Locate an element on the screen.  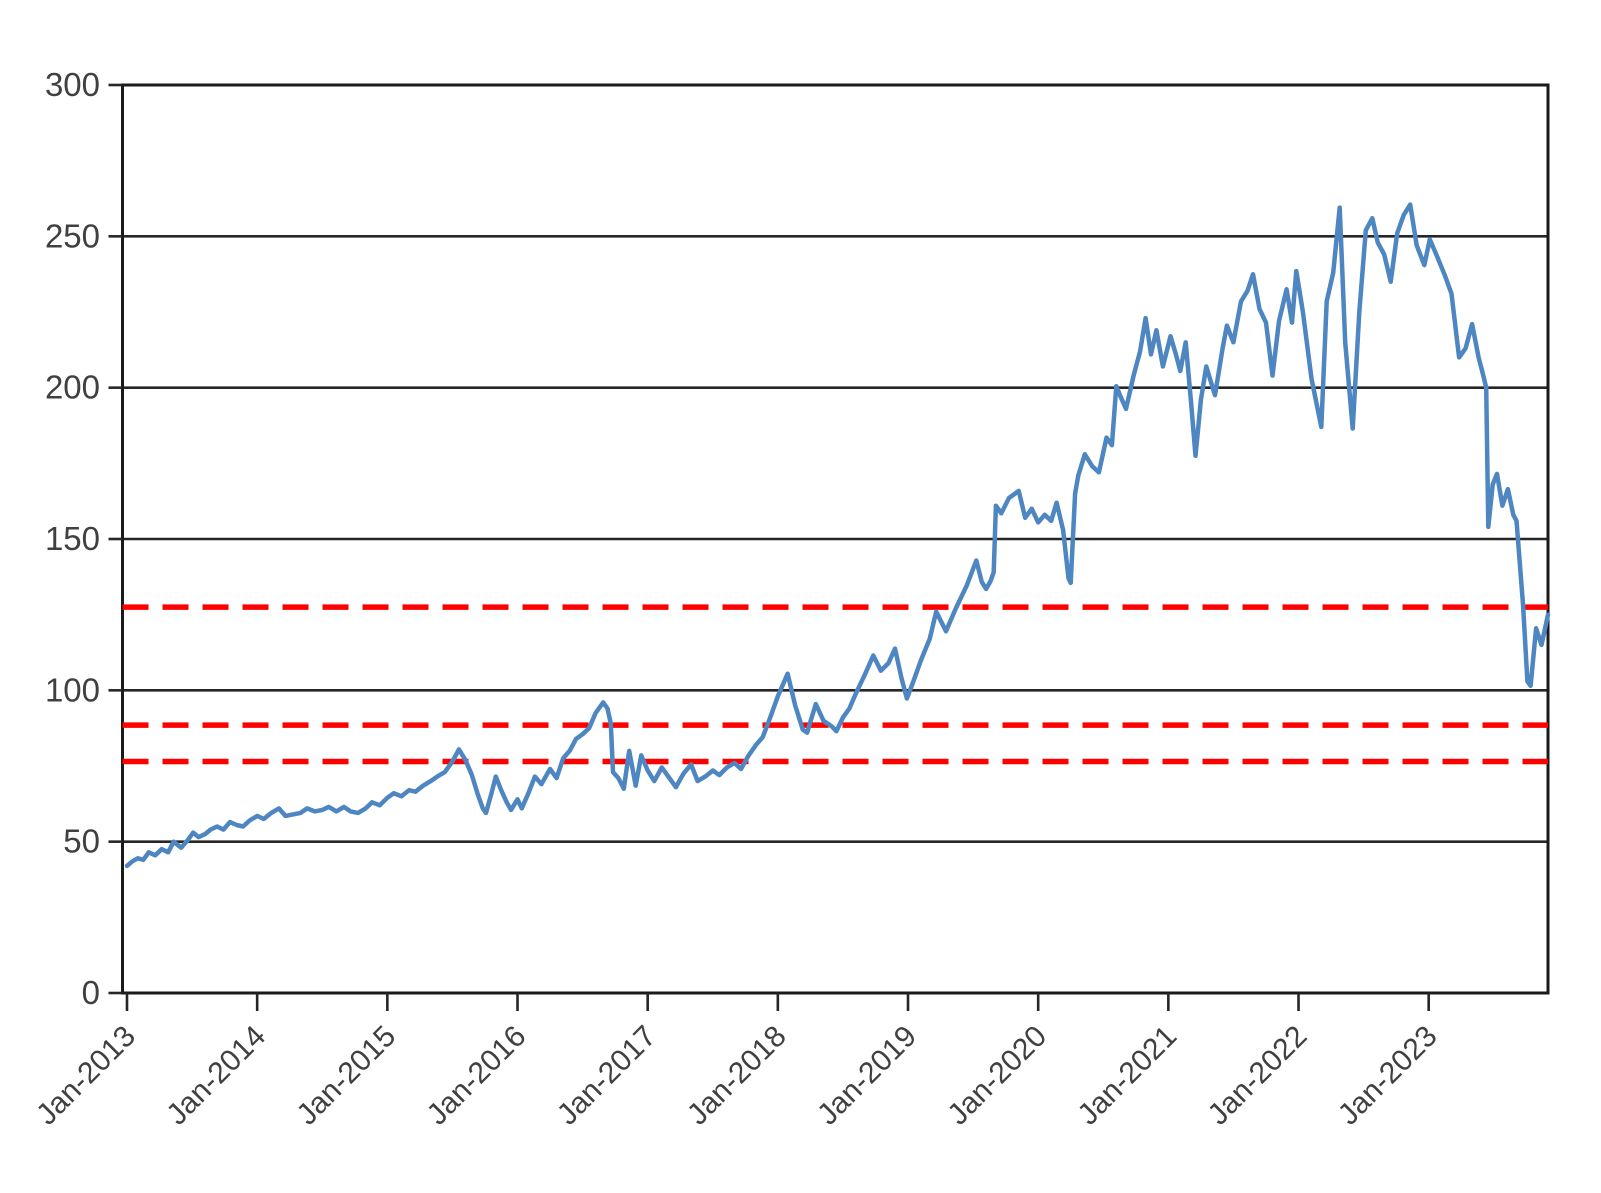
y-tick-label: 50 is located at coordinates (81, 841).